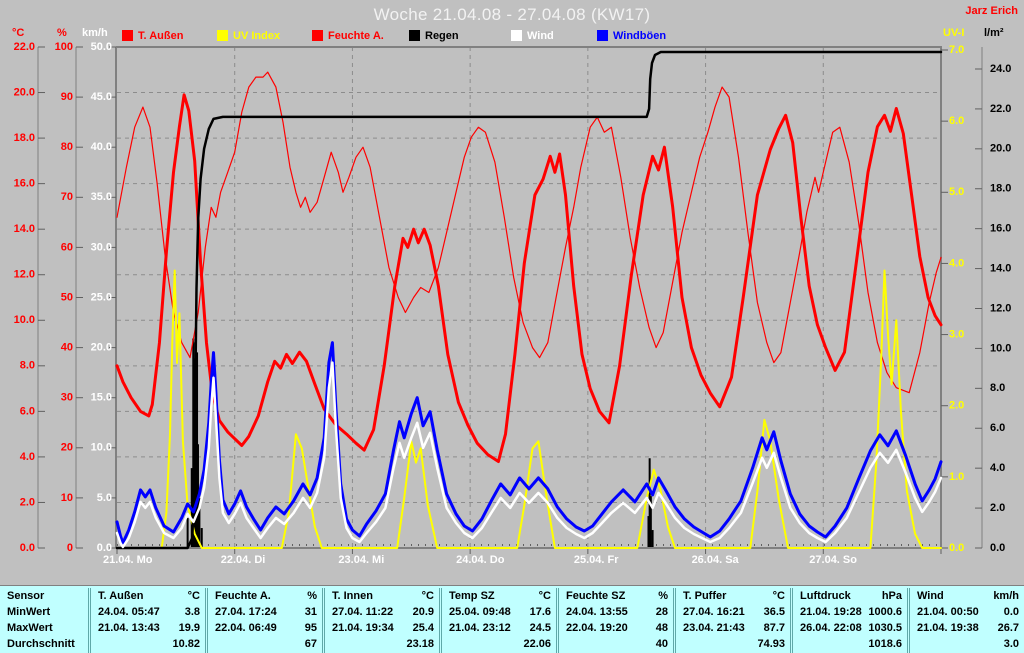 Image resolution: width=1024 pixels, height=653 pixels. Describe the element at coordinates (831, 612) in the screenshot. I see `min-datetime: 21.04. 19:28` at that location.